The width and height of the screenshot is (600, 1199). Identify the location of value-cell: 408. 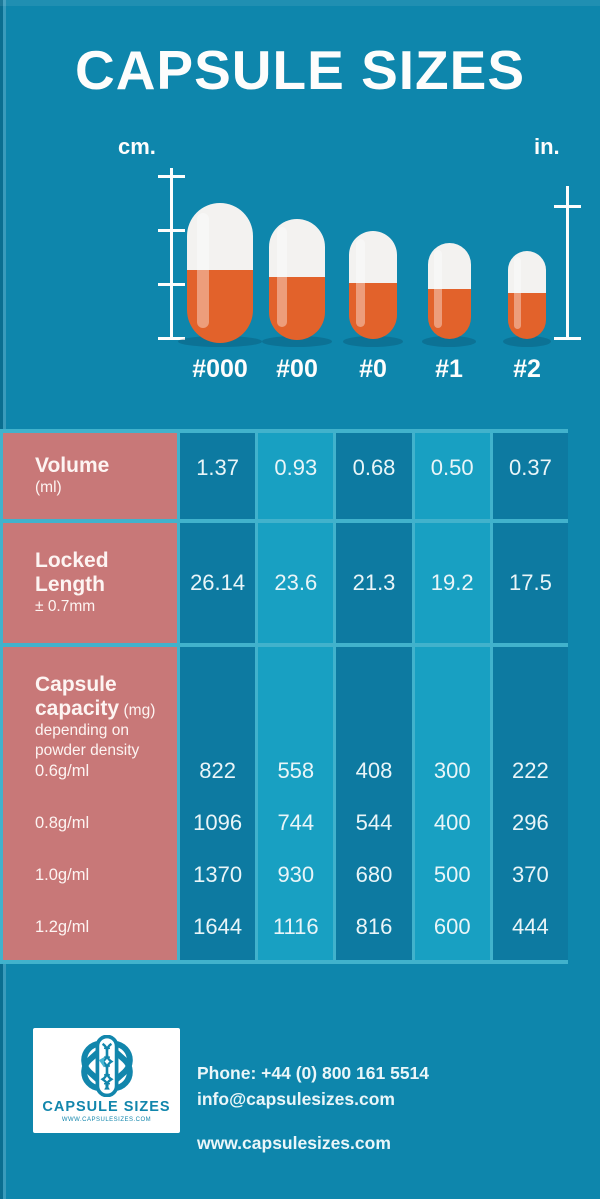
(374, 770).